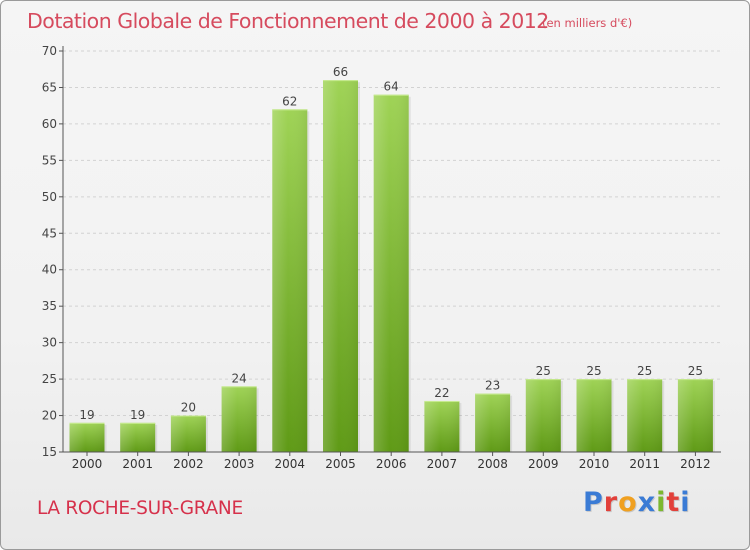 The height and width of the screenshot is (550, 750). I want to click on x-tick-label: 2007, so click(442, 464).